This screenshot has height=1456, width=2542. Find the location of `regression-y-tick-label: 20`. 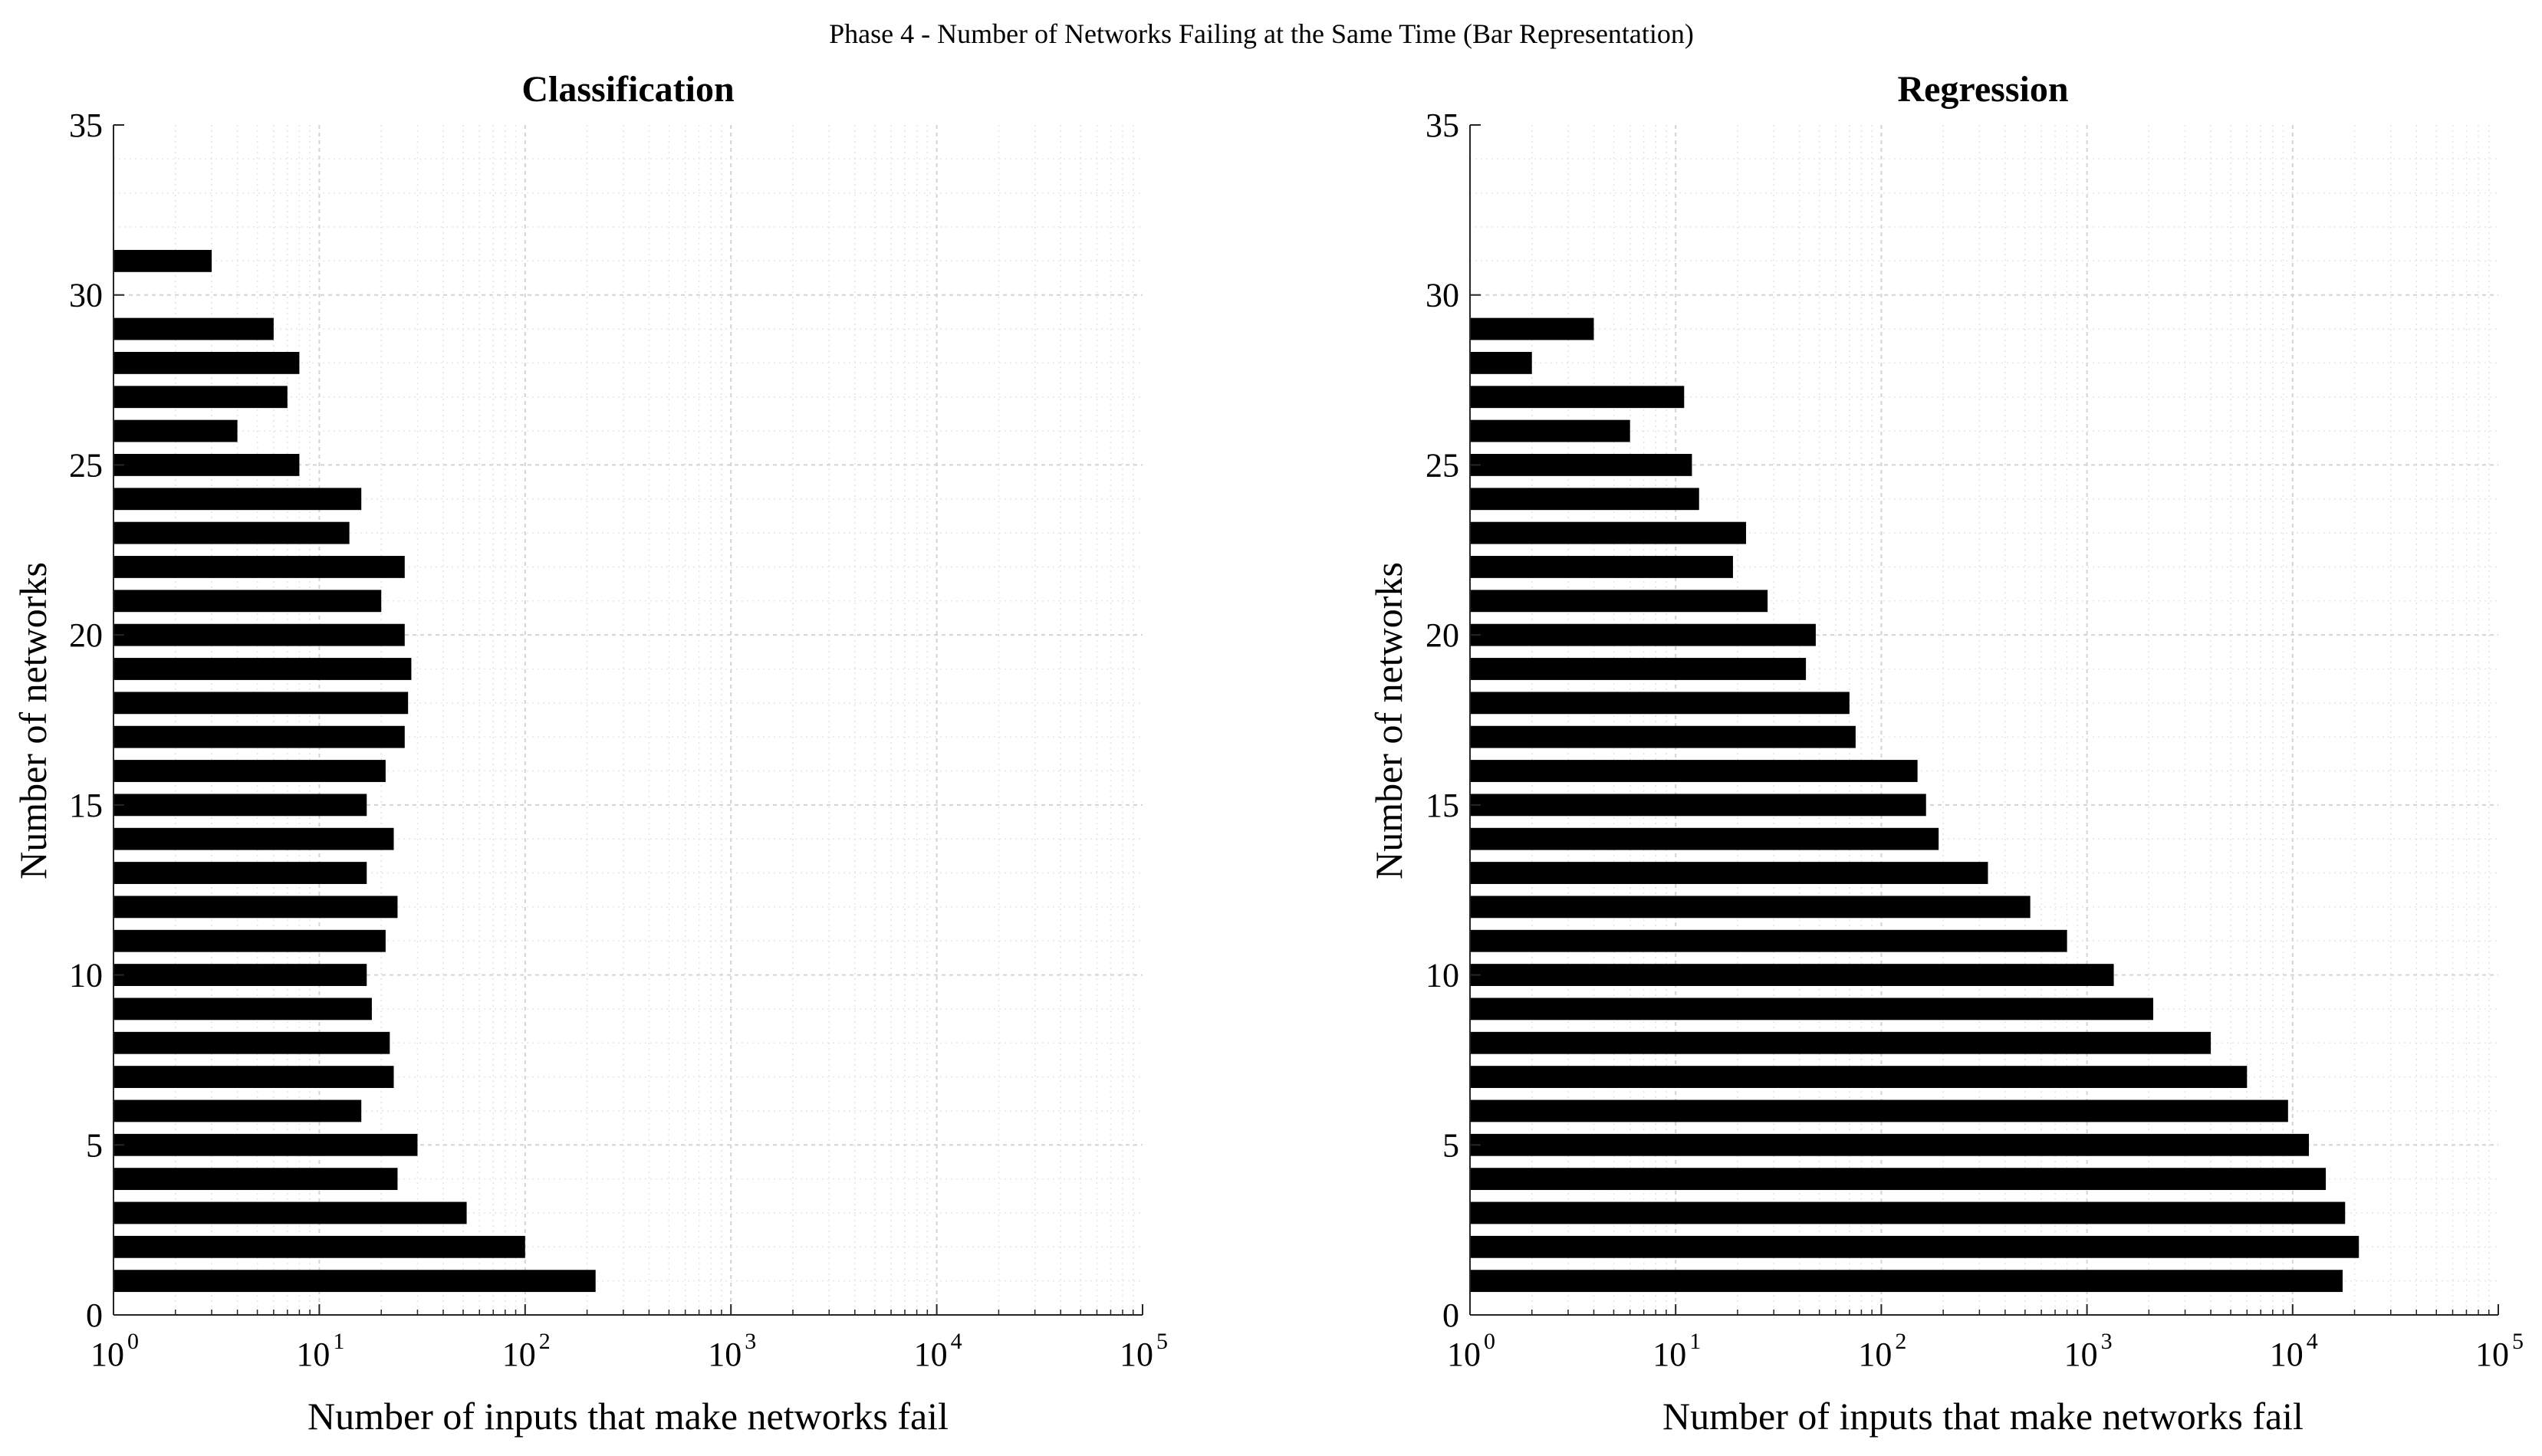

regression-y-tick-label: 20 is located at coordinates (1443, 635).